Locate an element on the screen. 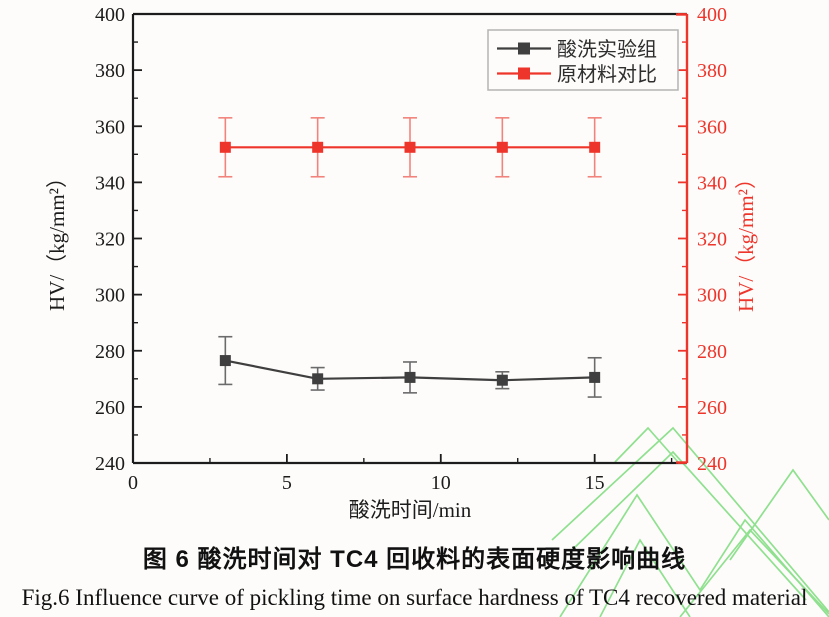  x-tick-label: 10 is located at coordinates (441, 483).